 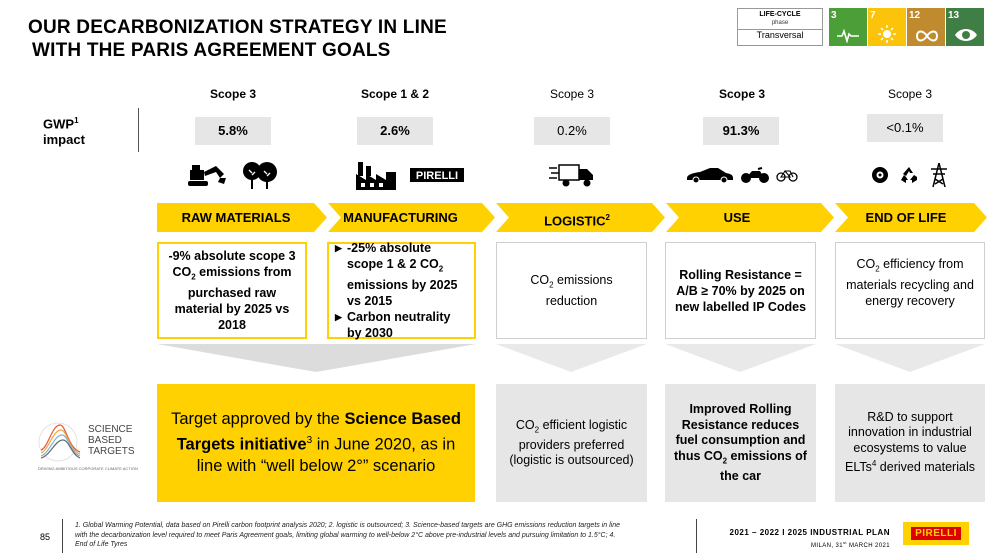 I want to click on stage-end-of-life: END OF LIFE, so click(x=906, y=217).